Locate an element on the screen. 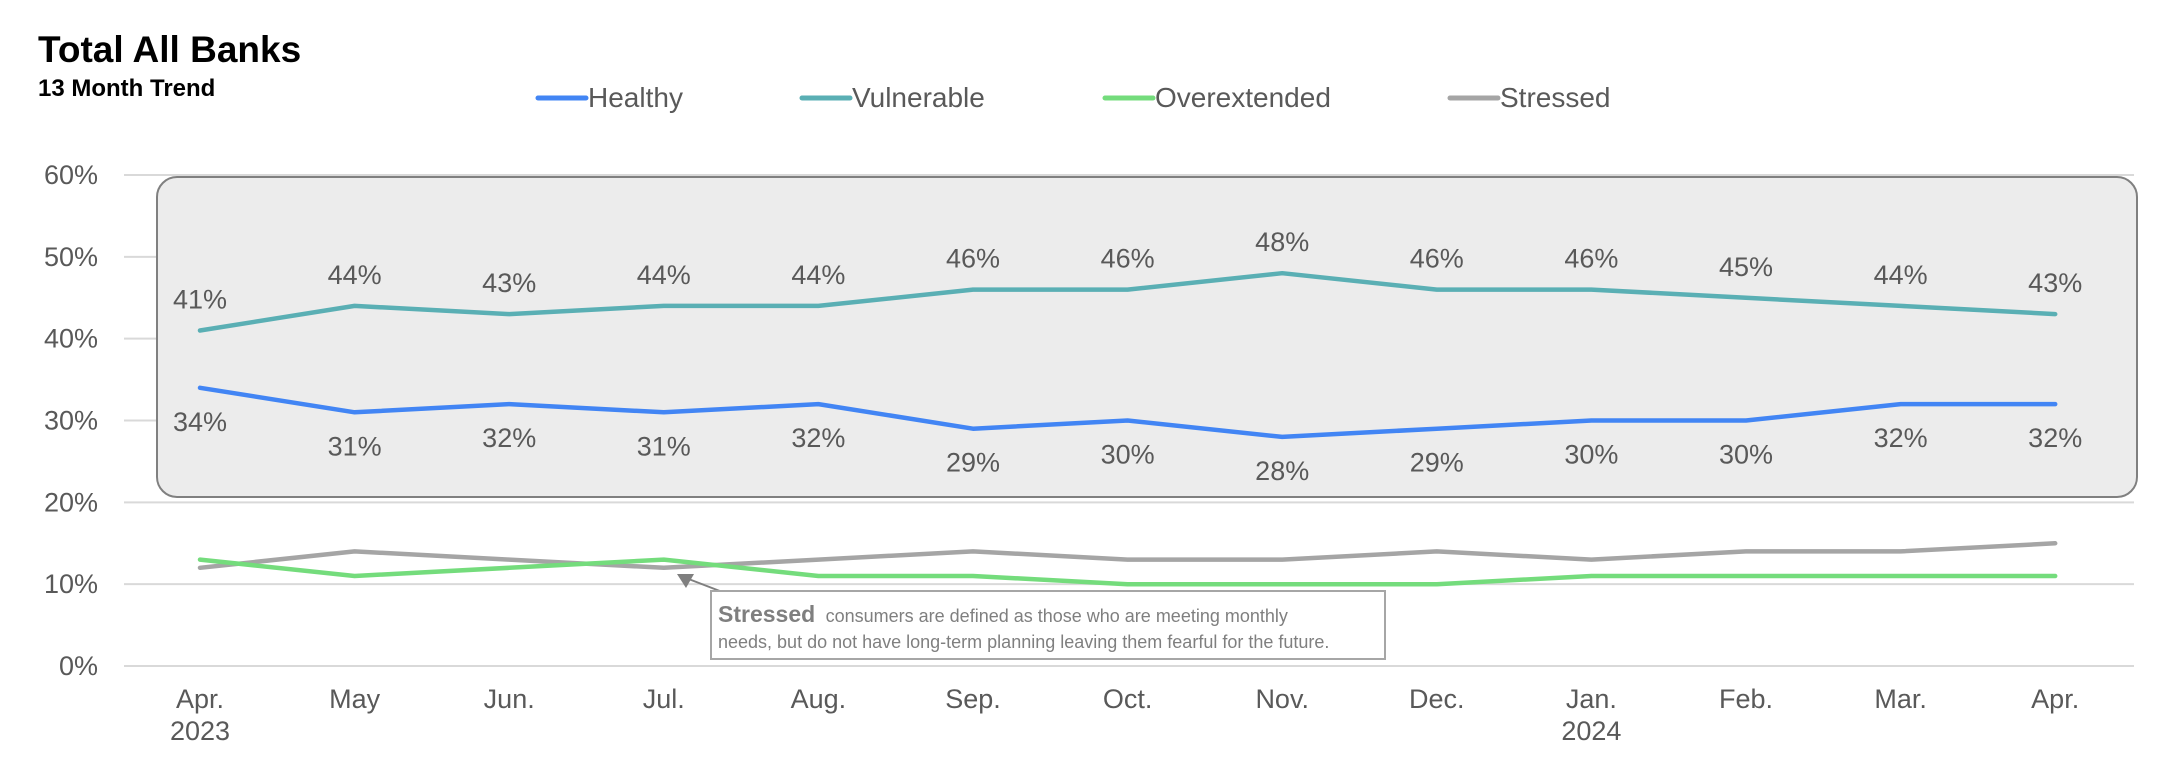  y-tick-label: 10% is located at coordinates (71, 584).